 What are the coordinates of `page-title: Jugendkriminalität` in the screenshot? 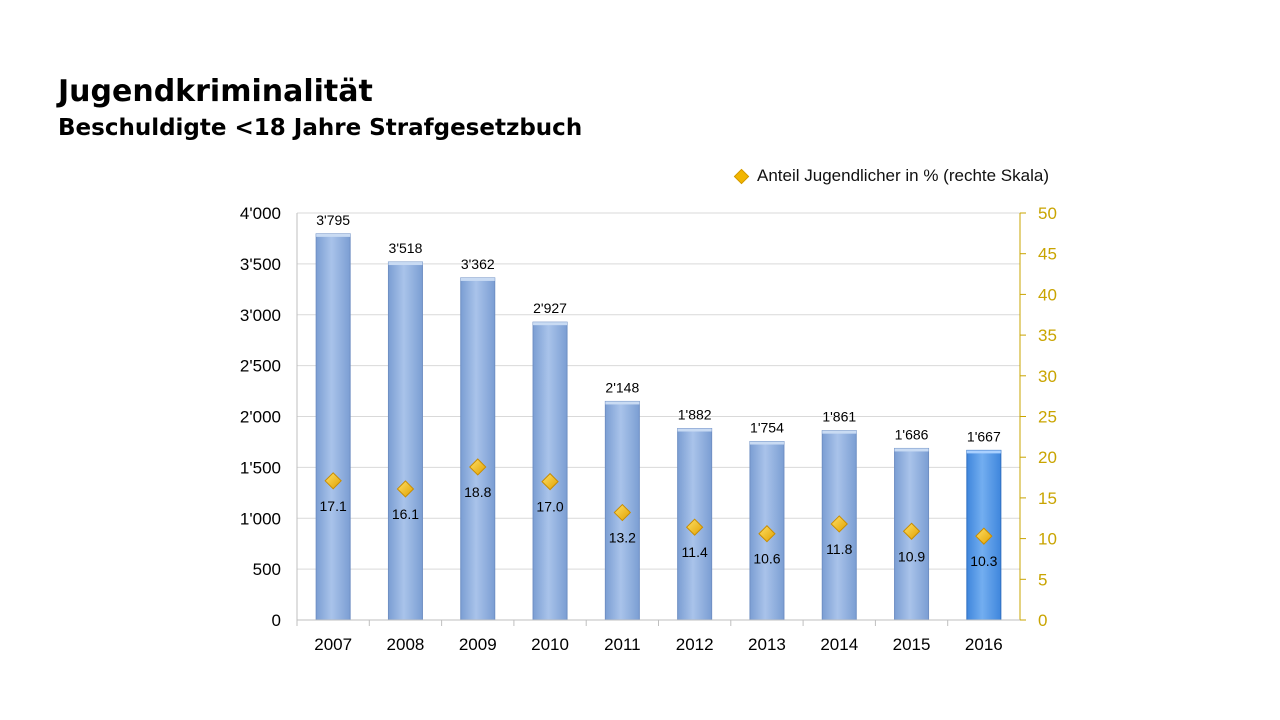 It's located at (215, 91).